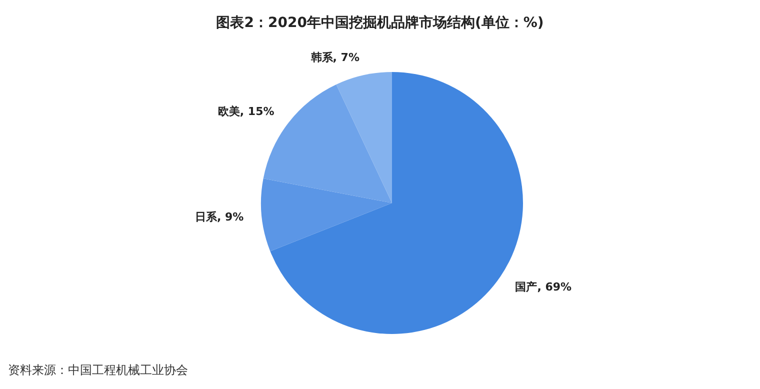  What do you see at coordinates (219, 217) in the screenshot?
I see `slice-label: 日系, 9%` at bounding box center [219, 217].